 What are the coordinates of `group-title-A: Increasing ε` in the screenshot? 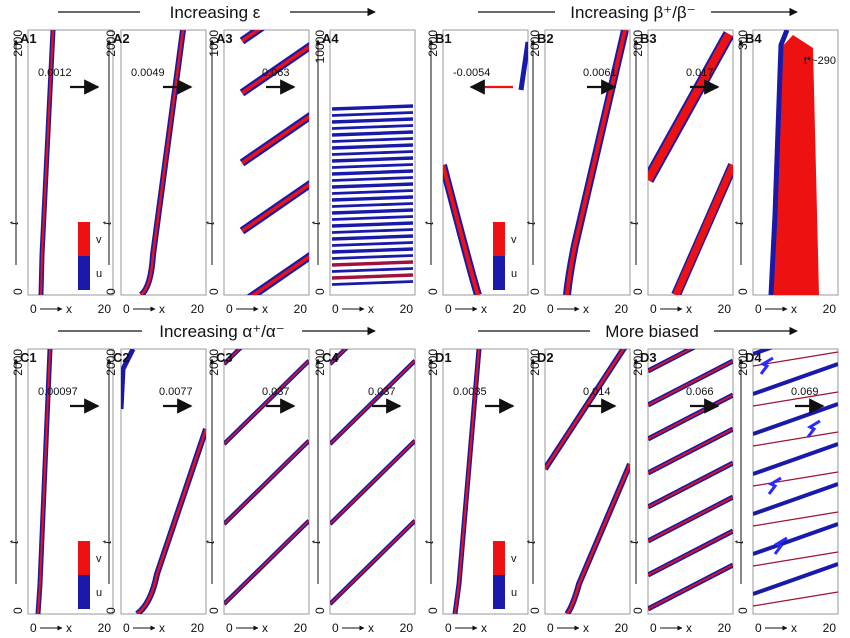 It's located at (217, 12).